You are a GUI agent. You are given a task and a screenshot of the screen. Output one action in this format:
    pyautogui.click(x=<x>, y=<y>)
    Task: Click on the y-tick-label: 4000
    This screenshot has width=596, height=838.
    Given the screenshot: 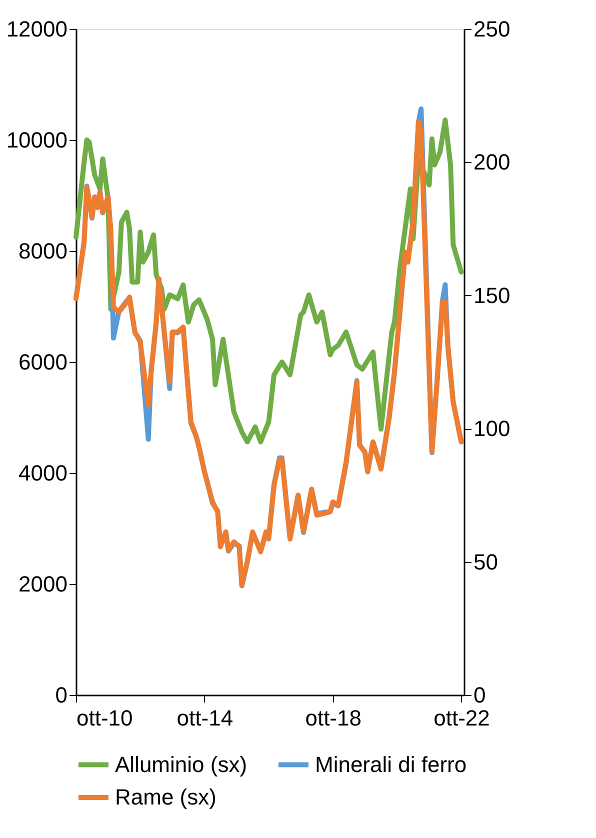 What is the action you would take?
    pyautogui.click(x=43, y=473)
    